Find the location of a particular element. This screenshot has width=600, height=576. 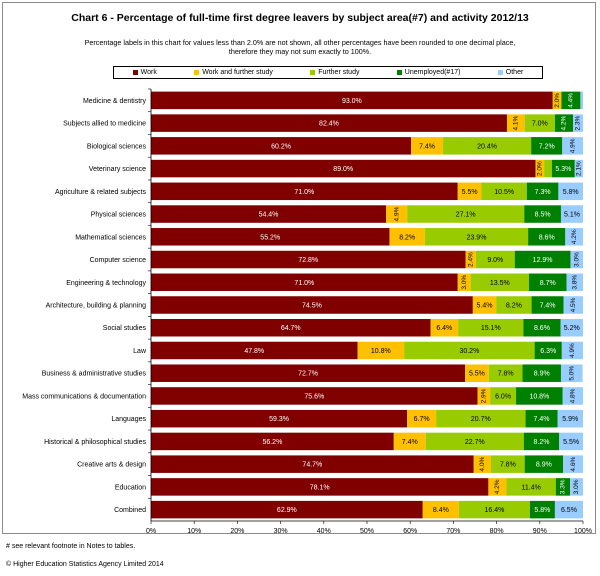

data-label: 56.2% is located at coordinates (272, 442).